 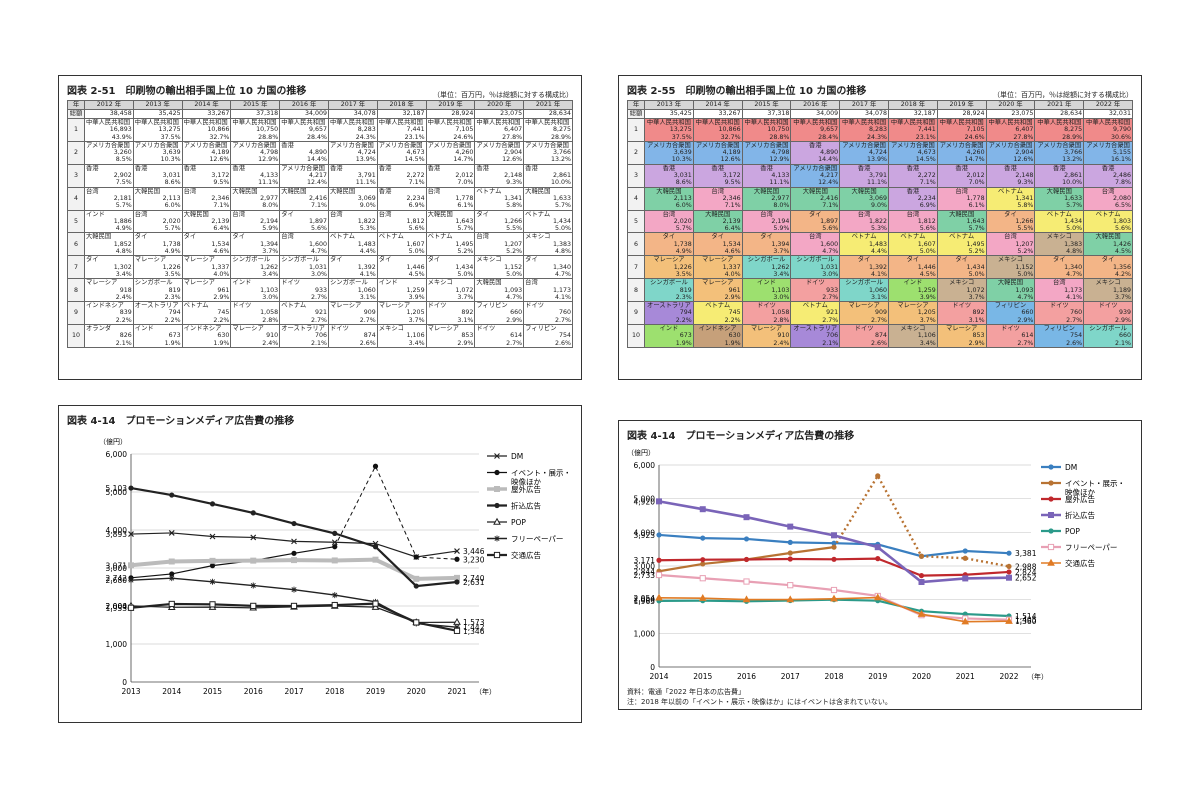 What do you see at coordinates (961, 152) in the screenshot?
I see `country-cell: アメリカ合衆国 4,260 14.7%` at bounding box center [961, 152].